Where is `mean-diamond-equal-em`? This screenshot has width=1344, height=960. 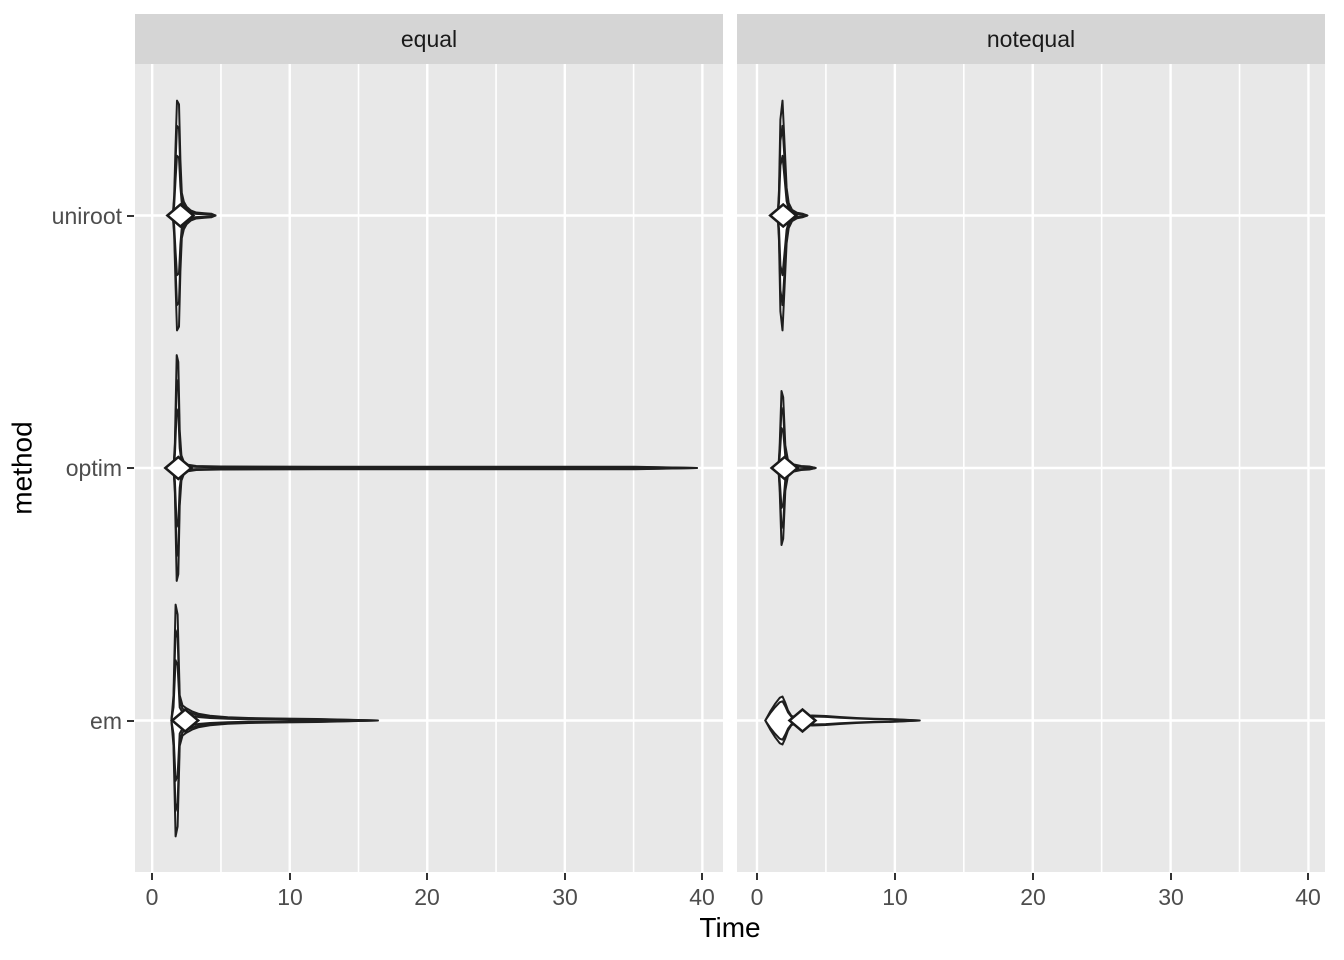
mean-diamond-equal-em is located at coordinates (185, 720).